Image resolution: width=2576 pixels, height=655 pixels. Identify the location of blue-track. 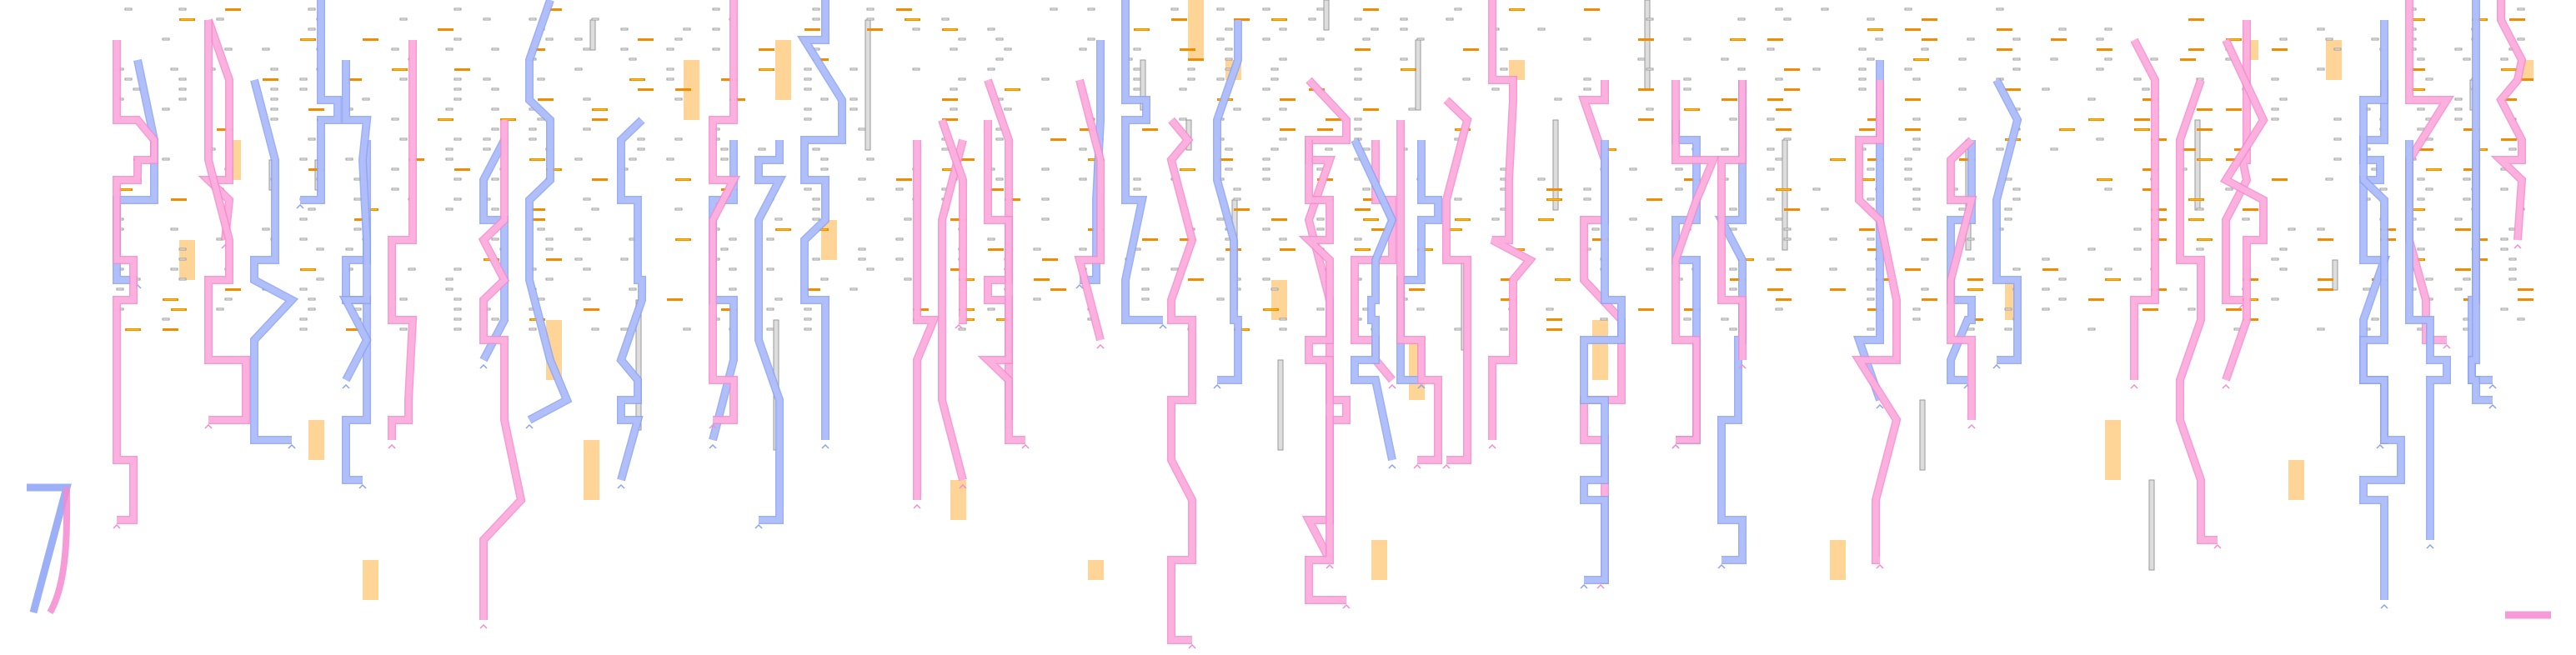
(769, 331).